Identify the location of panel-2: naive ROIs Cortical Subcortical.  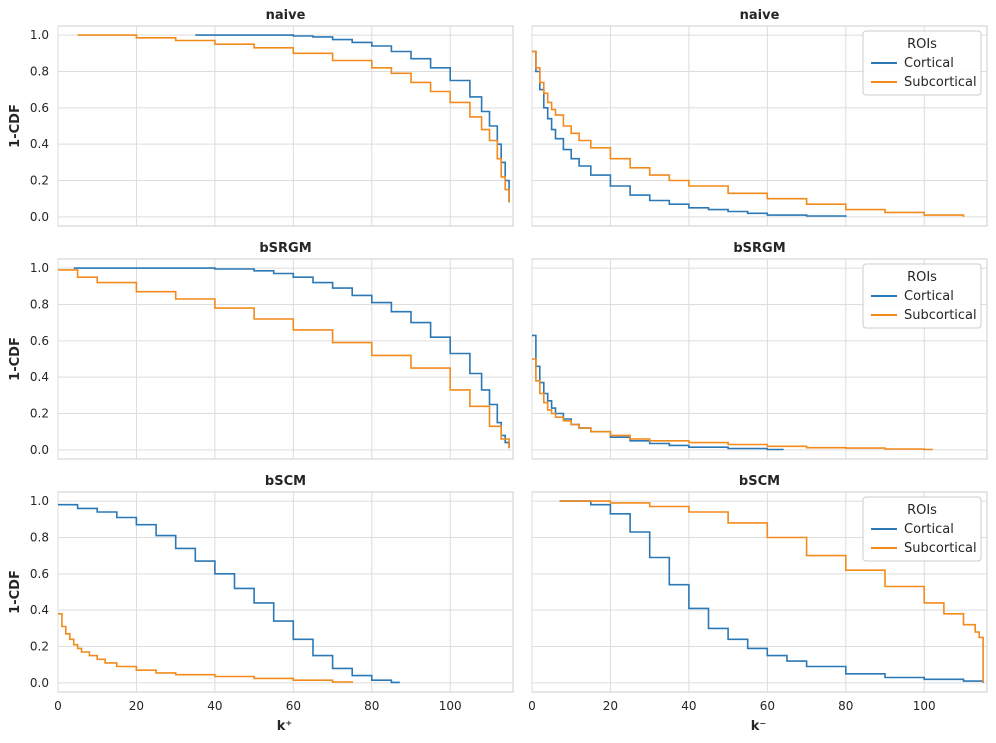
(759, 117).